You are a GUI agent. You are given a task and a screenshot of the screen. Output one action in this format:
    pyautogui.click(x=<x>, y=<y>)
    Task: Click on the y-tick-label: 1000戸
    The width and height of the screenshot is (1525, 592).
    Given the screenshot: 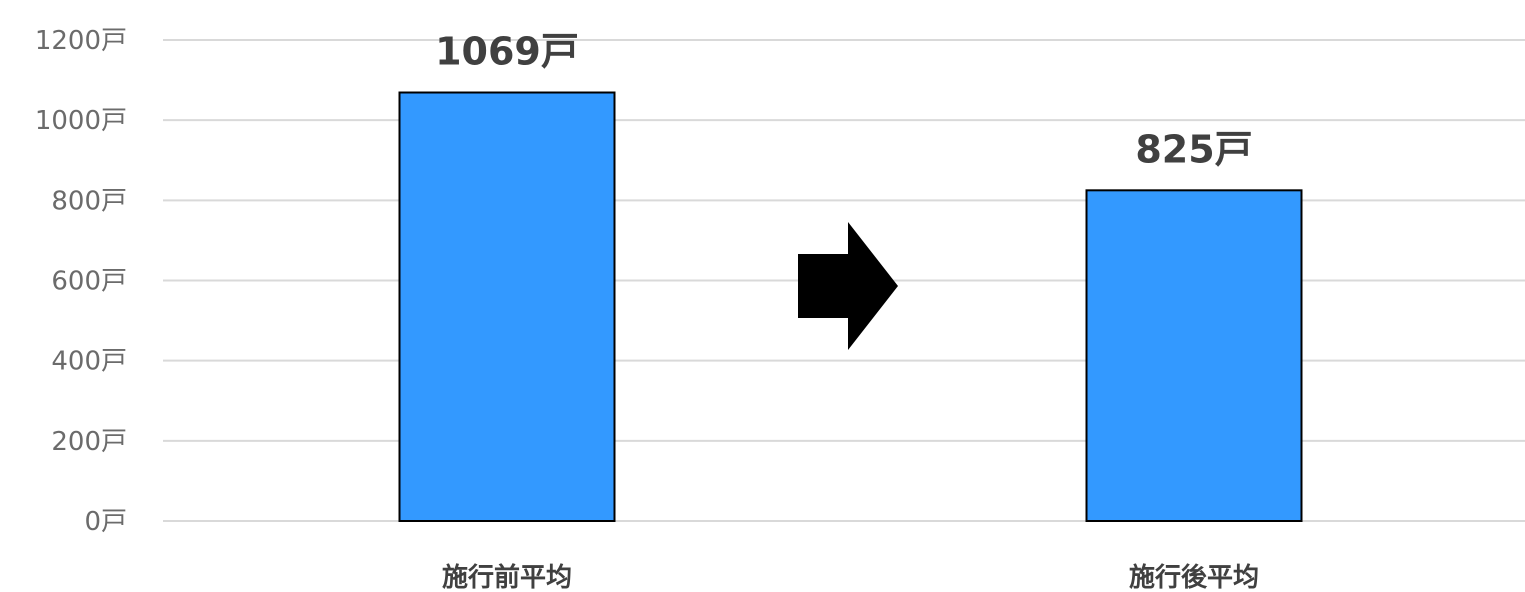 What is the action you would take?
    pyautogui.click(x=81, y=121)
    